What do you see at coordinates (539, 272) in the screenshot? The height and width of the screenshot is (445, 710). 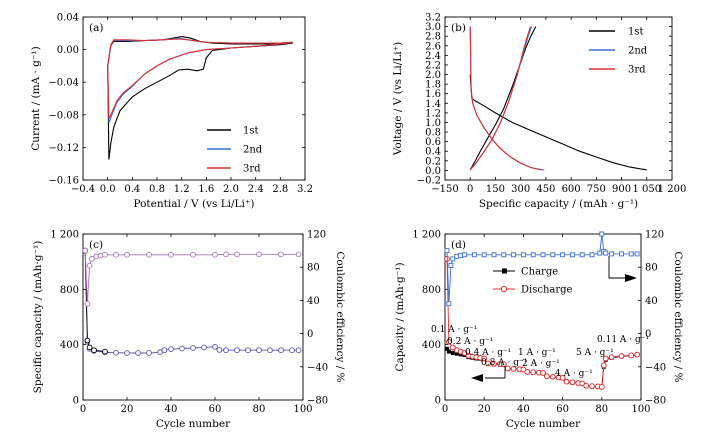 I see `legend-label: Charge` at bounding box center [539, 272].